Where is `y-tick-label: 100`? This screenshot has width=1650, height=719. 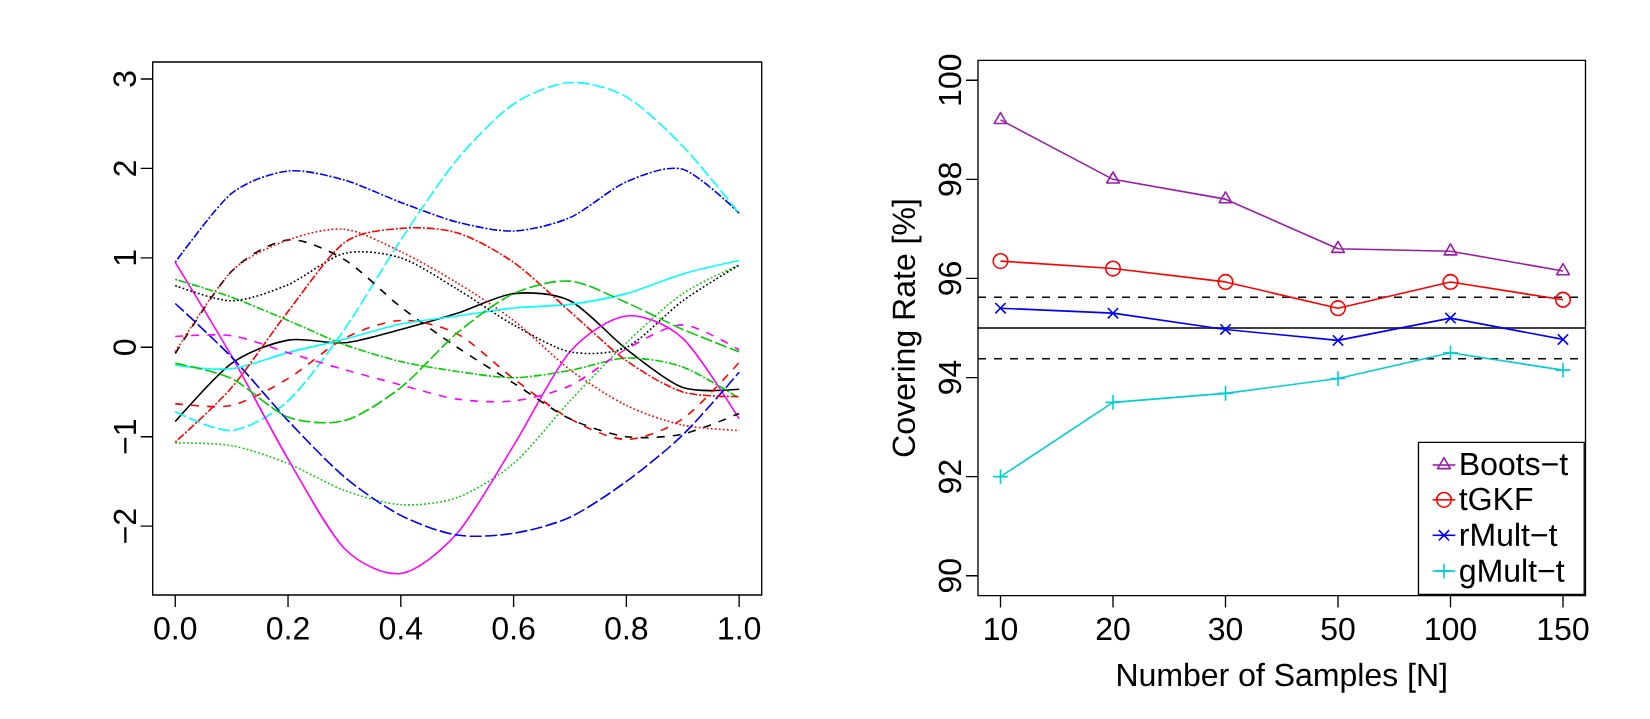
y-tick-label: 100 is located at coordinates (950, 79).